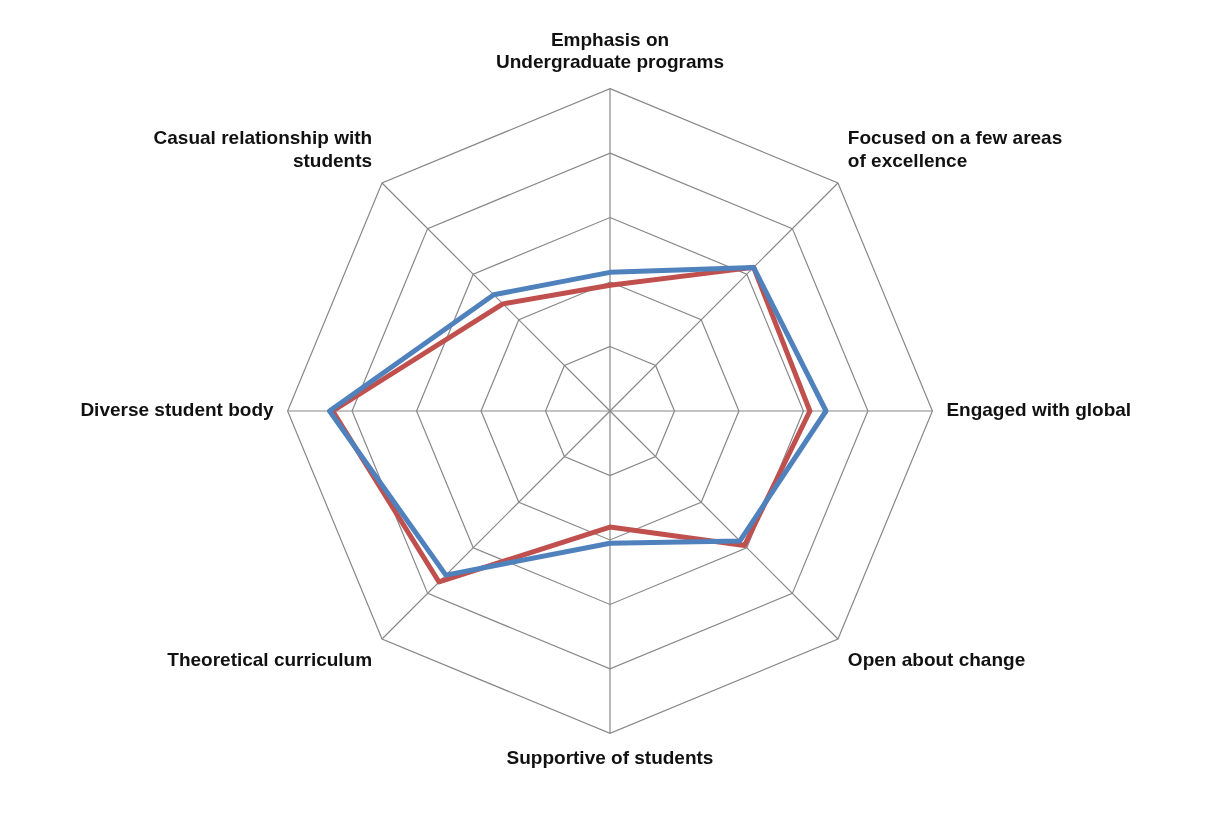 The height and width of the screenshot is (820, 1213). Describe the element at coordinates (177, 410) in the screenshot. I see `spoke-label: Diverse student body` at that location.